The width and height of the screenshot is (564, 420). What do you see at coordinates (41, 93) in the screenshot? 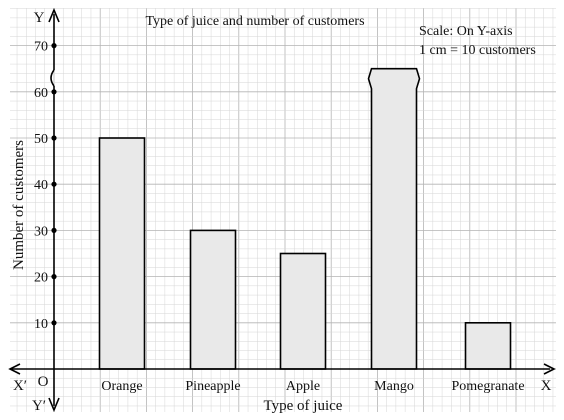
I see `y-tick-label: 60` at bounding box center [41, 93].